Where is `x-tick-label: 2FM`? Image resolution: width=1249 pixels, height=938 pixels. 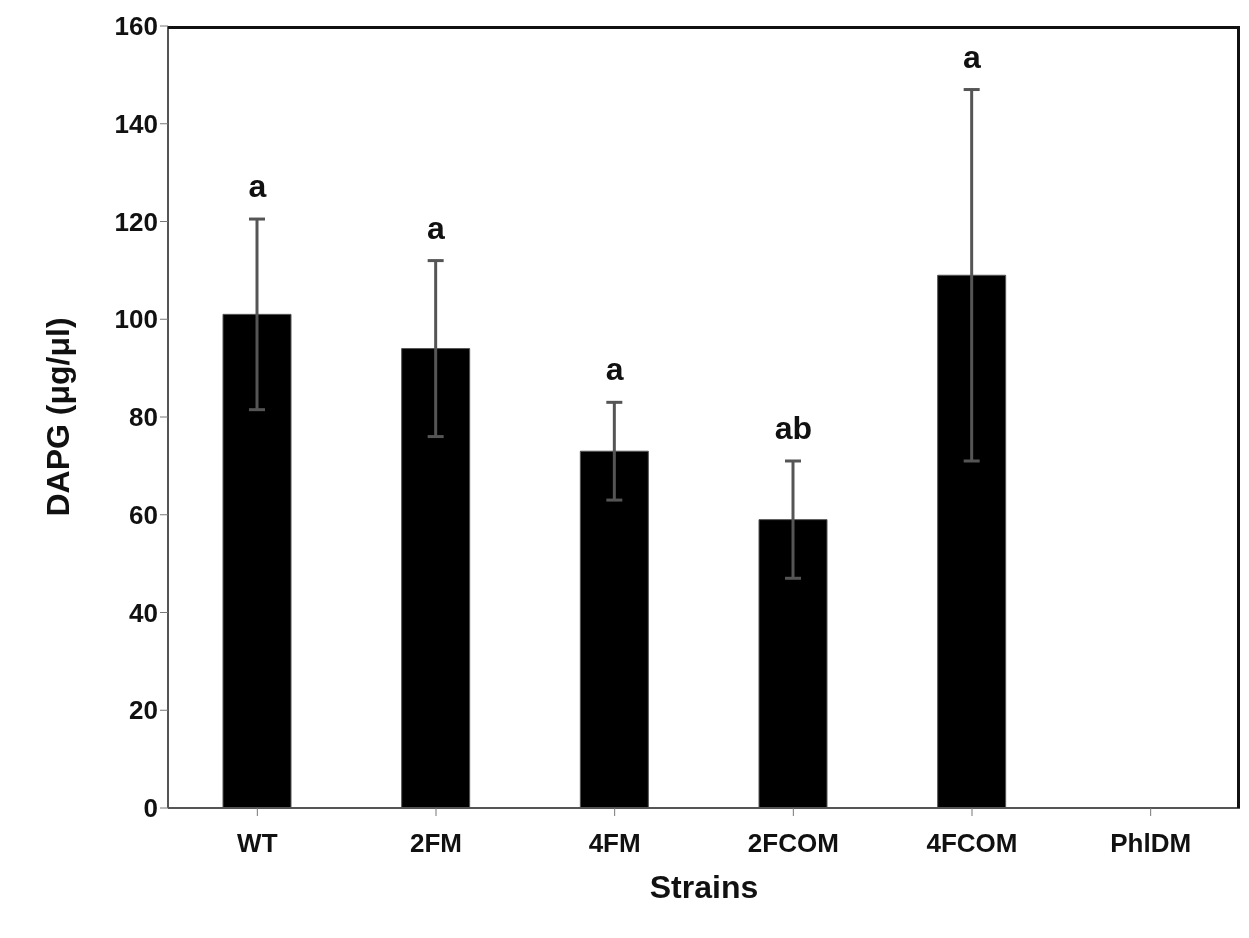 x-tick-label: 2FM is located at coordinates (436, 843).